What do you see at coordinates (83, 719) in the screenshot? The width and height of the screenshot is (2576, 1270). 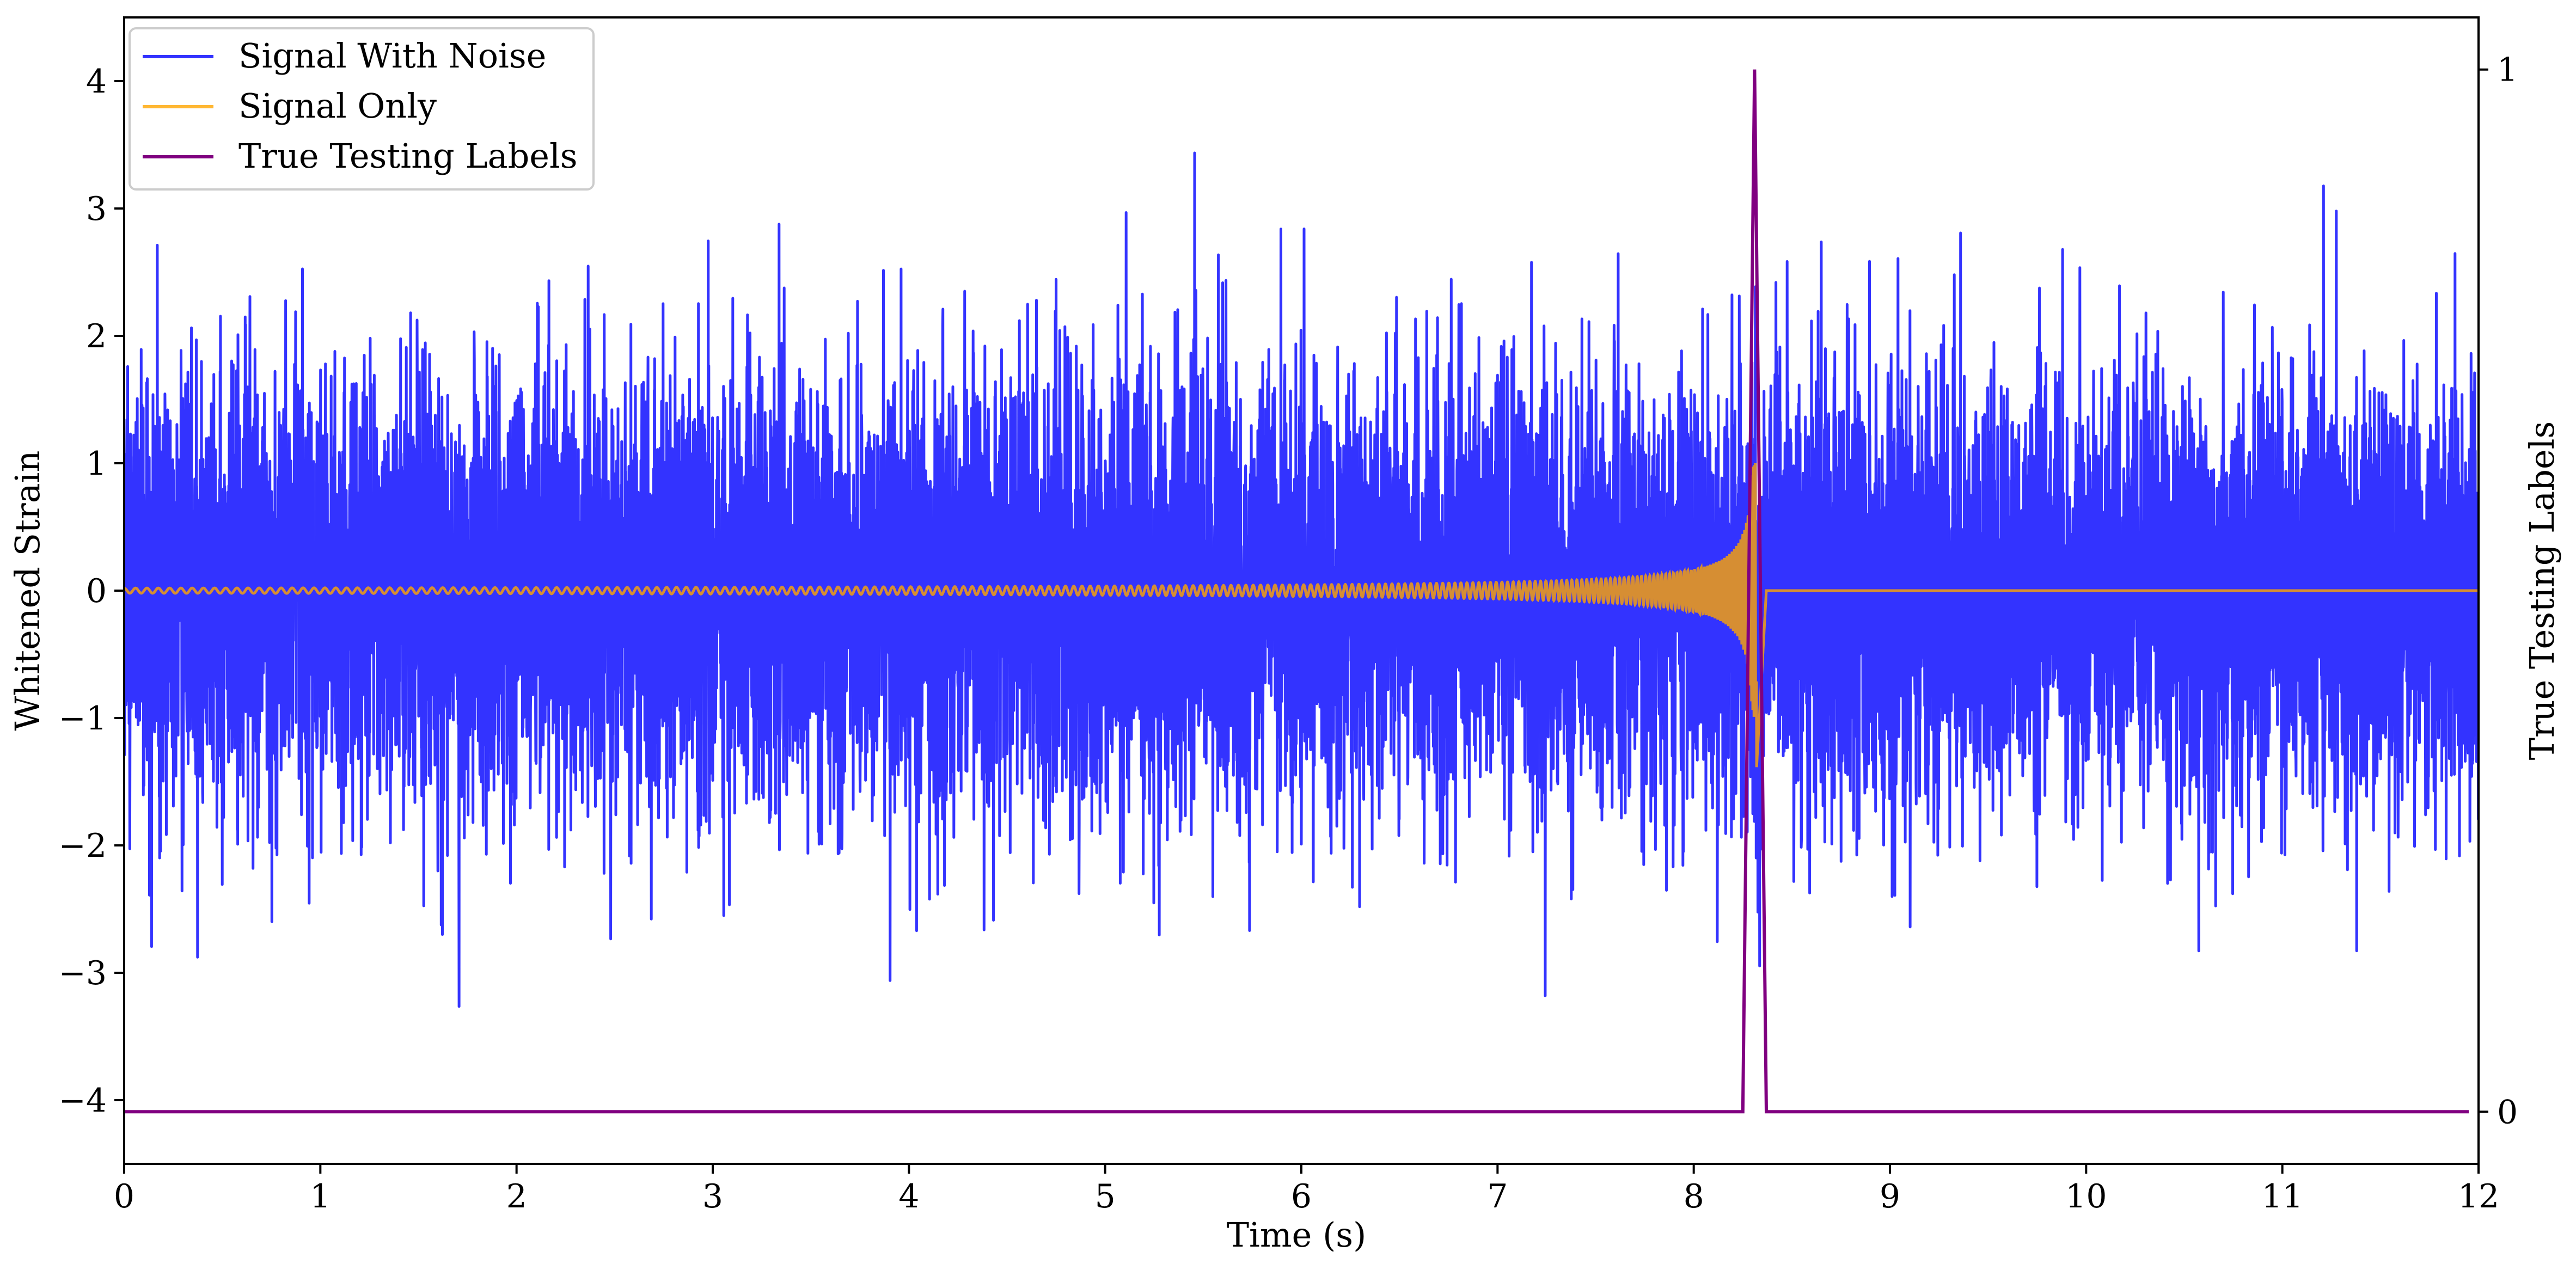 I see `y-left-tick-label: −1` at bounding box center [83, 719].